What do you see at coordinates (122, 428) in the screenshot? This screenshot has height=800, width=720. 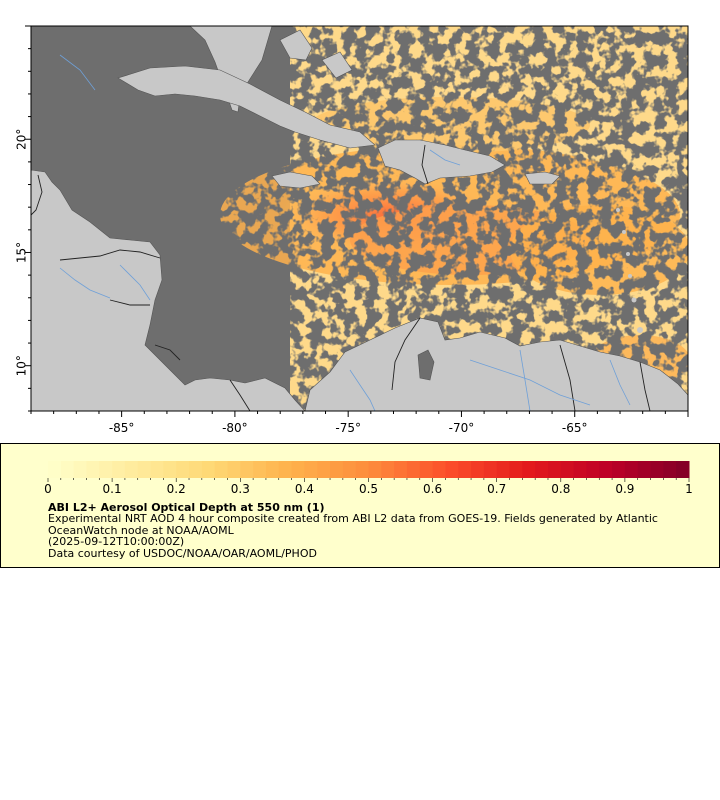 I see `x-tick-label: -85°` at bounding box center [122, 428].